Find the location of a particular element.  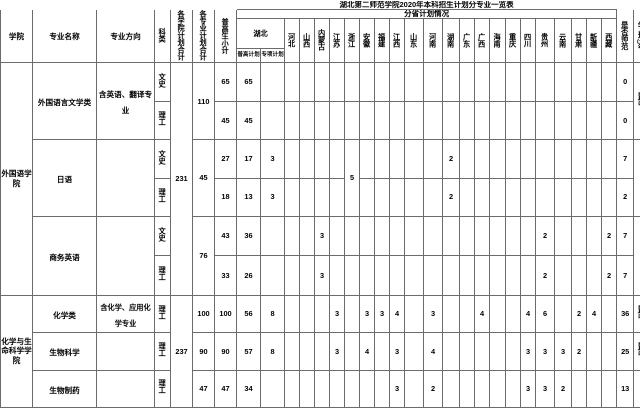

header-province-shandong: 山东 is located at coordinates (414, 41).